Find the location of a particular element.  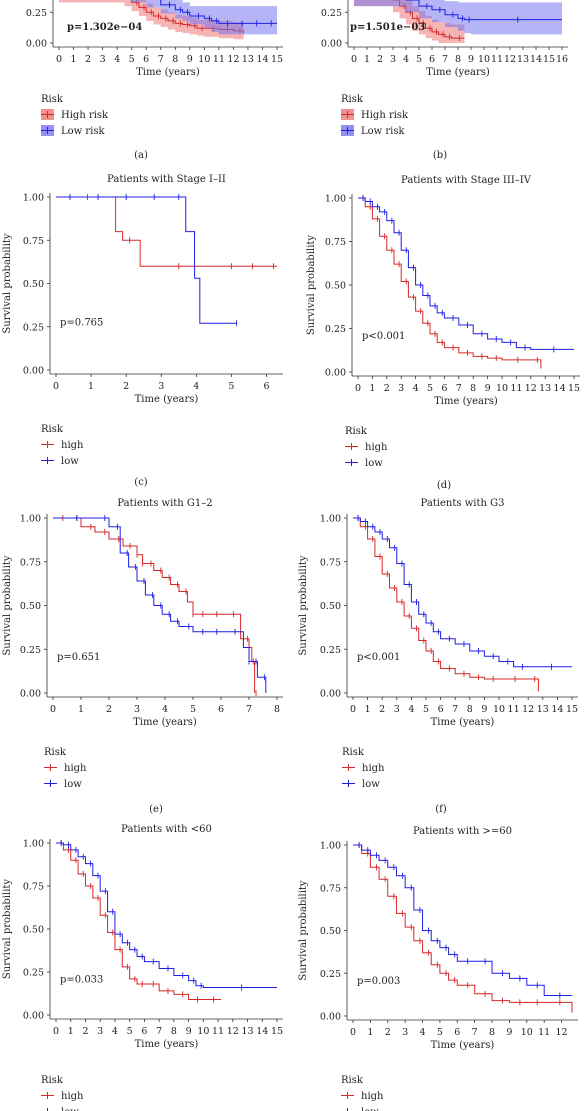

panel-title: Patients with Stage I–II is located at coordinates (166, 179).